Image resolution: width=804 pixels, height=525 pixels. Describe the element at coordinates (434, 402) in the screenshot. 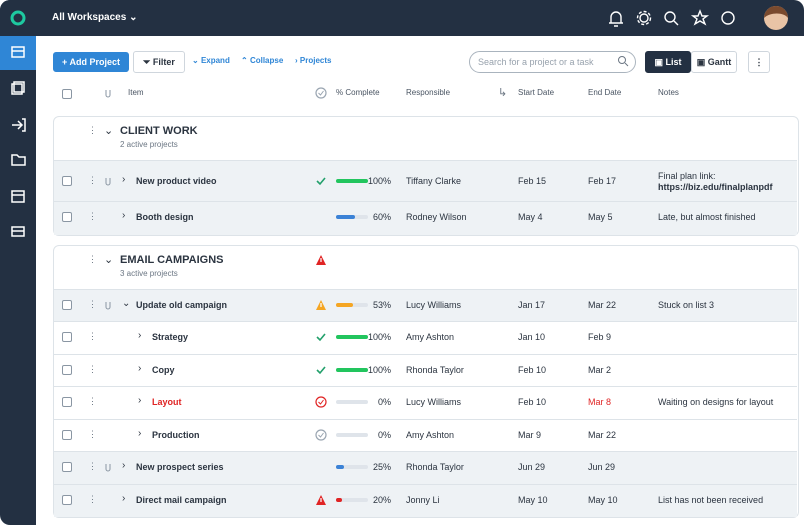

I see `responsible: Lucy Williams` at that location.